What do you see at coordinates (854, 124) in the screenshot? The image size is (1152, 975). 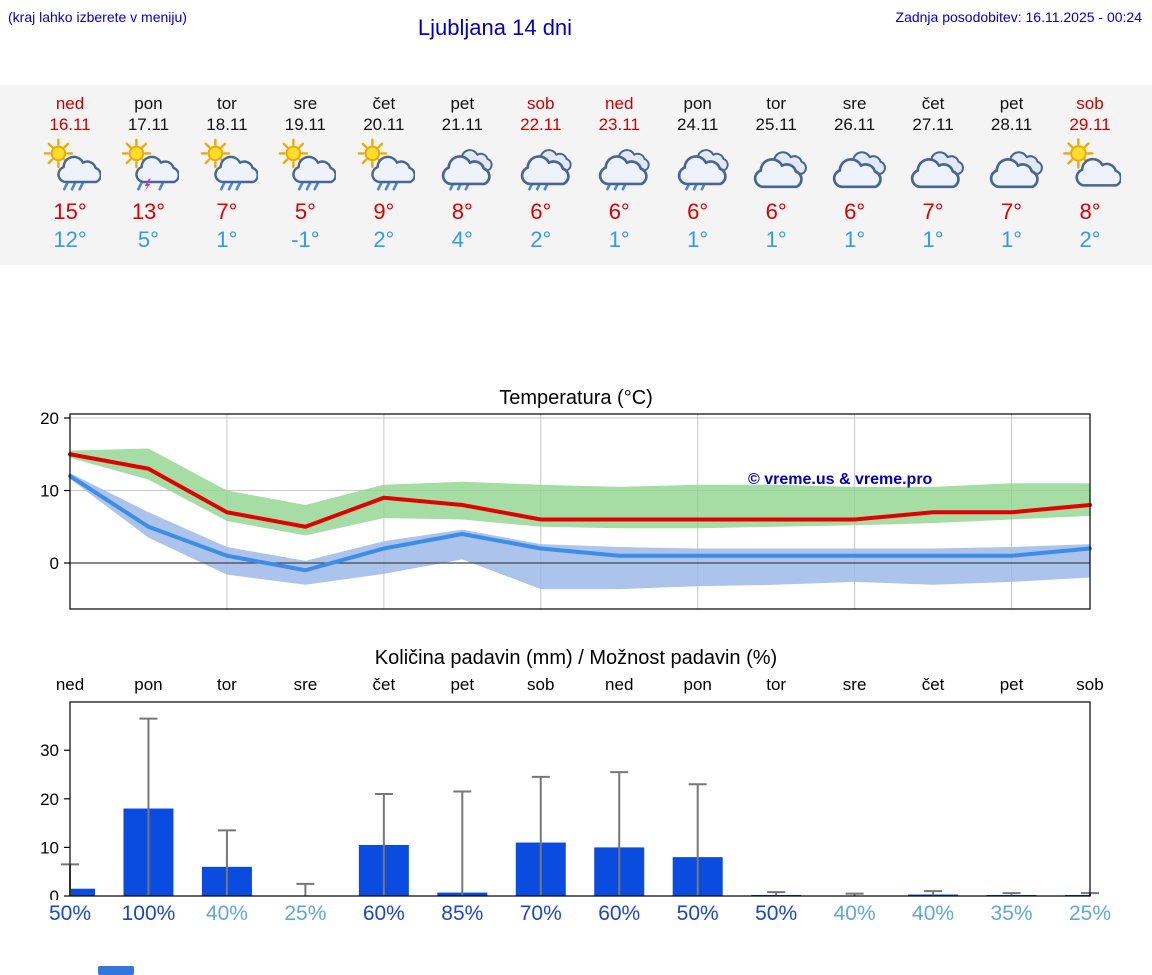 I see `day-date: 26.11` at bounding box center [854, 124].